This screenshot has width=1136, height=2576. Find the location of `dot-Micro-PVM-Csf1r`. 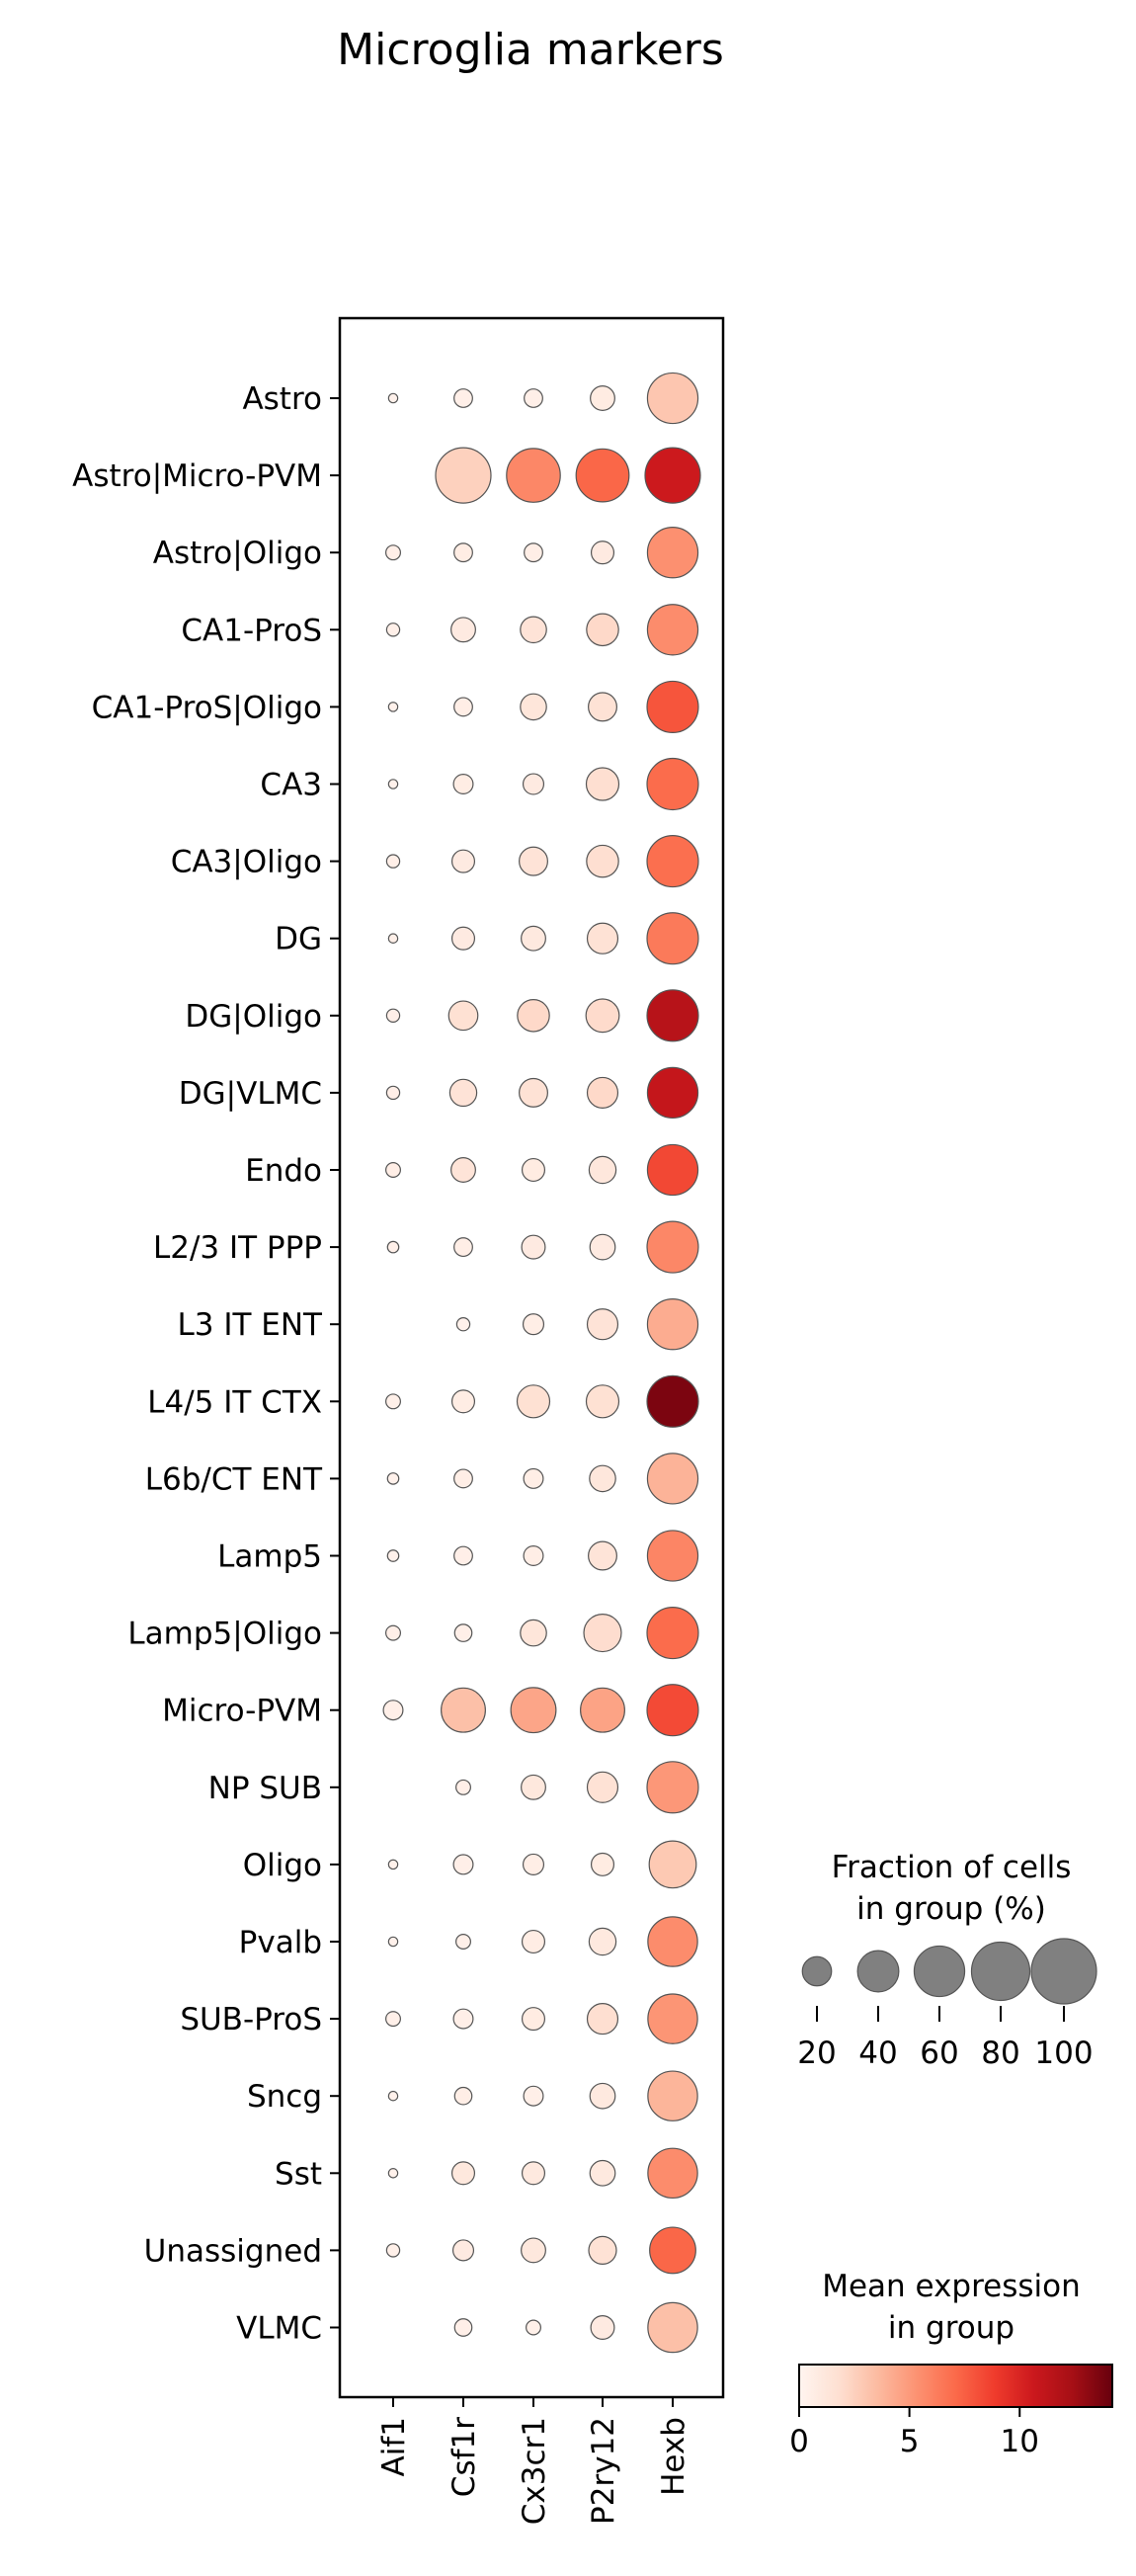

dot-Micro-PVM-Csf1r is located at coordinates (463, 1710).